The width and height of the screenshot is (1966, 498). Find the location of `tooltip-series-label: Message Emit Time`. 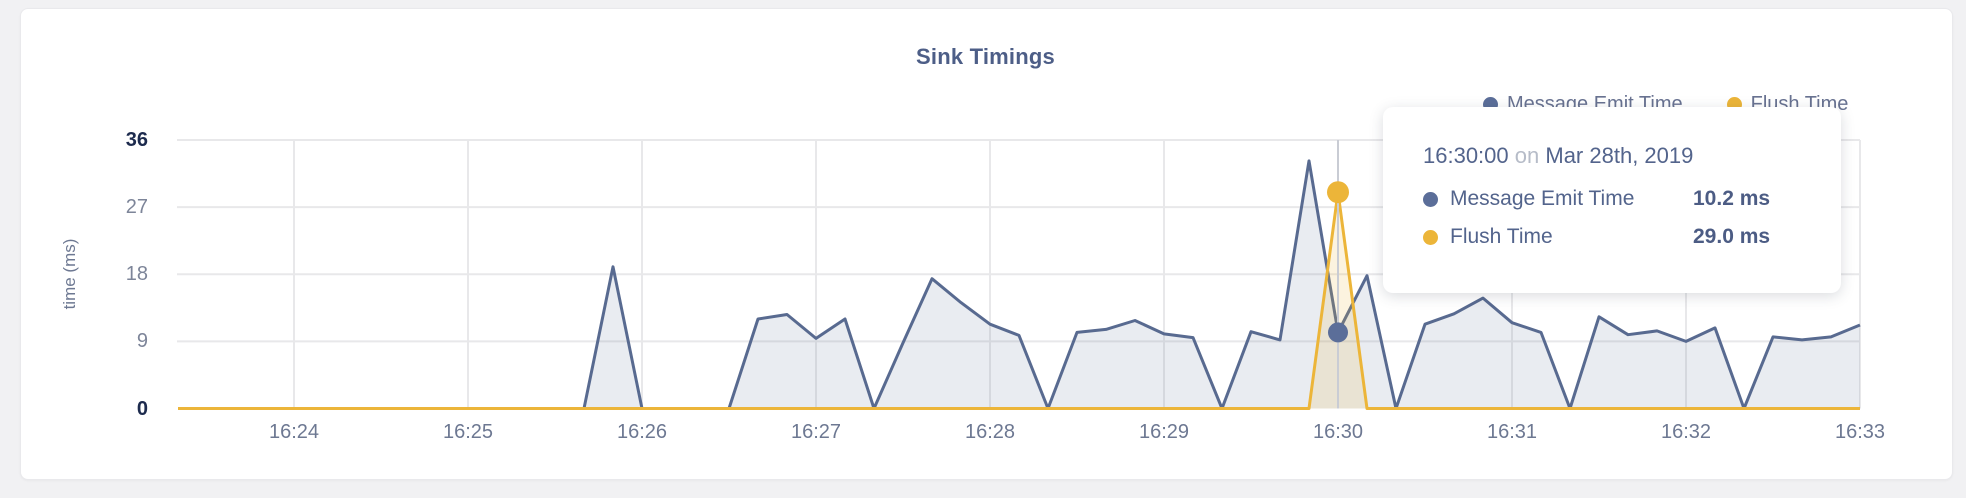

tooltip-series-label: Message Emit Time is located at coordinates (1542, 198).